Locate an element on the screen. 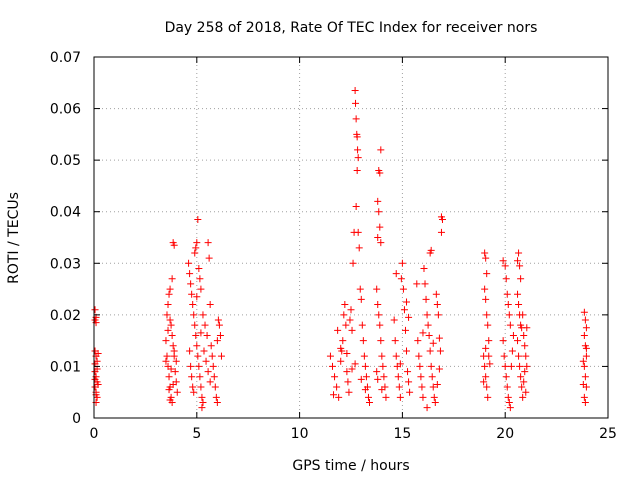  y-tick-label: 0.06 is located at coordinates (65, 110).